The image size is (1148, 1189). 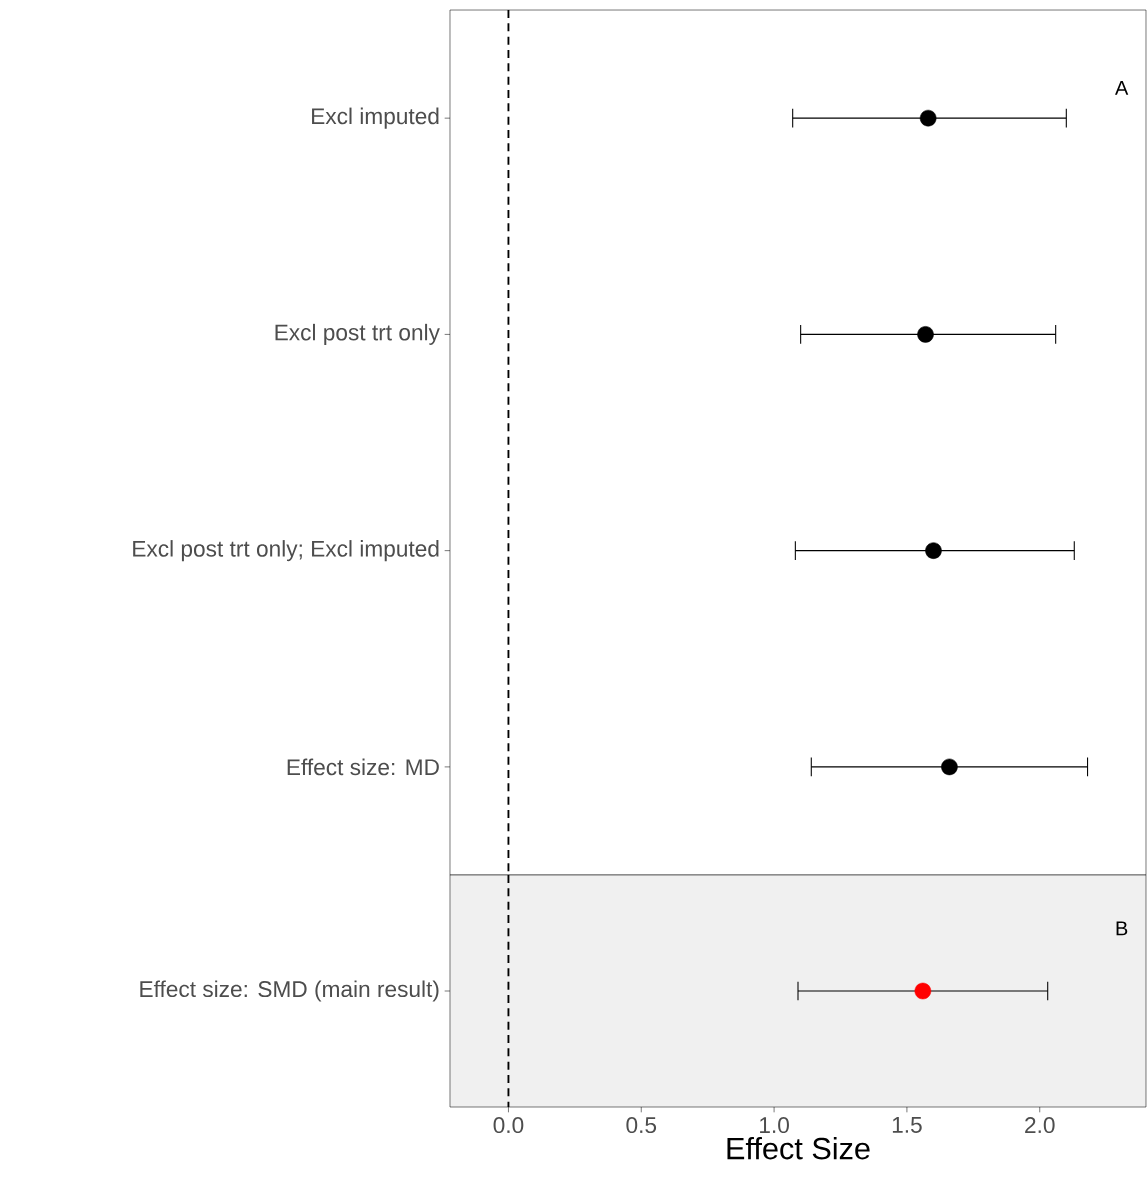 What do you see at coordinates (1040, 1125) in the screenshot?
I see `x-tick-label: 2.0` at bounding box center [1040, 1125].